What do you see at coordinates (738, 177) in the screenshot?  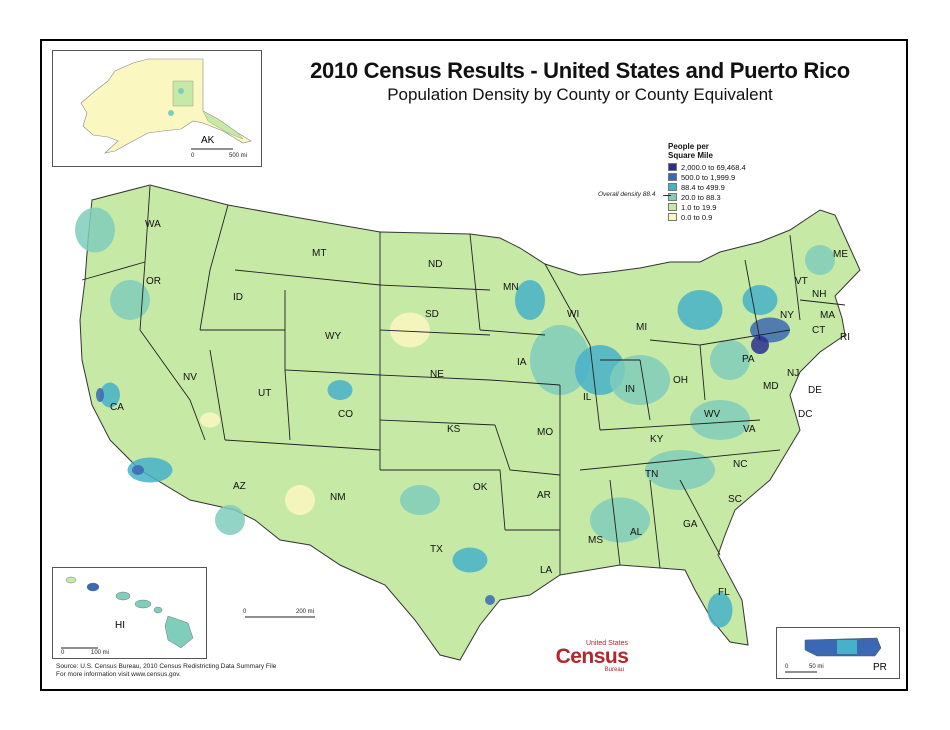 I see `legend-item: 500.0 to 1,999.9` at bounding box center [738, 177].